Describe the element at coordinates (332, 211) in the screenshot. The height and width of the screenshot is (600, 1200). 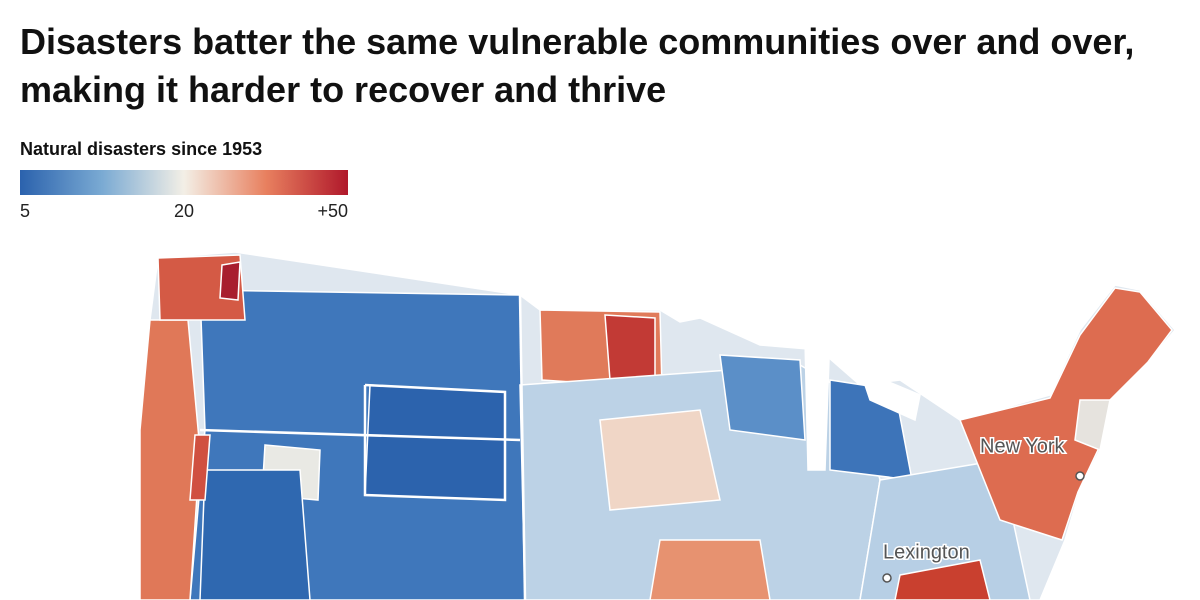
I see `legend-tick-label: +50` at that location.